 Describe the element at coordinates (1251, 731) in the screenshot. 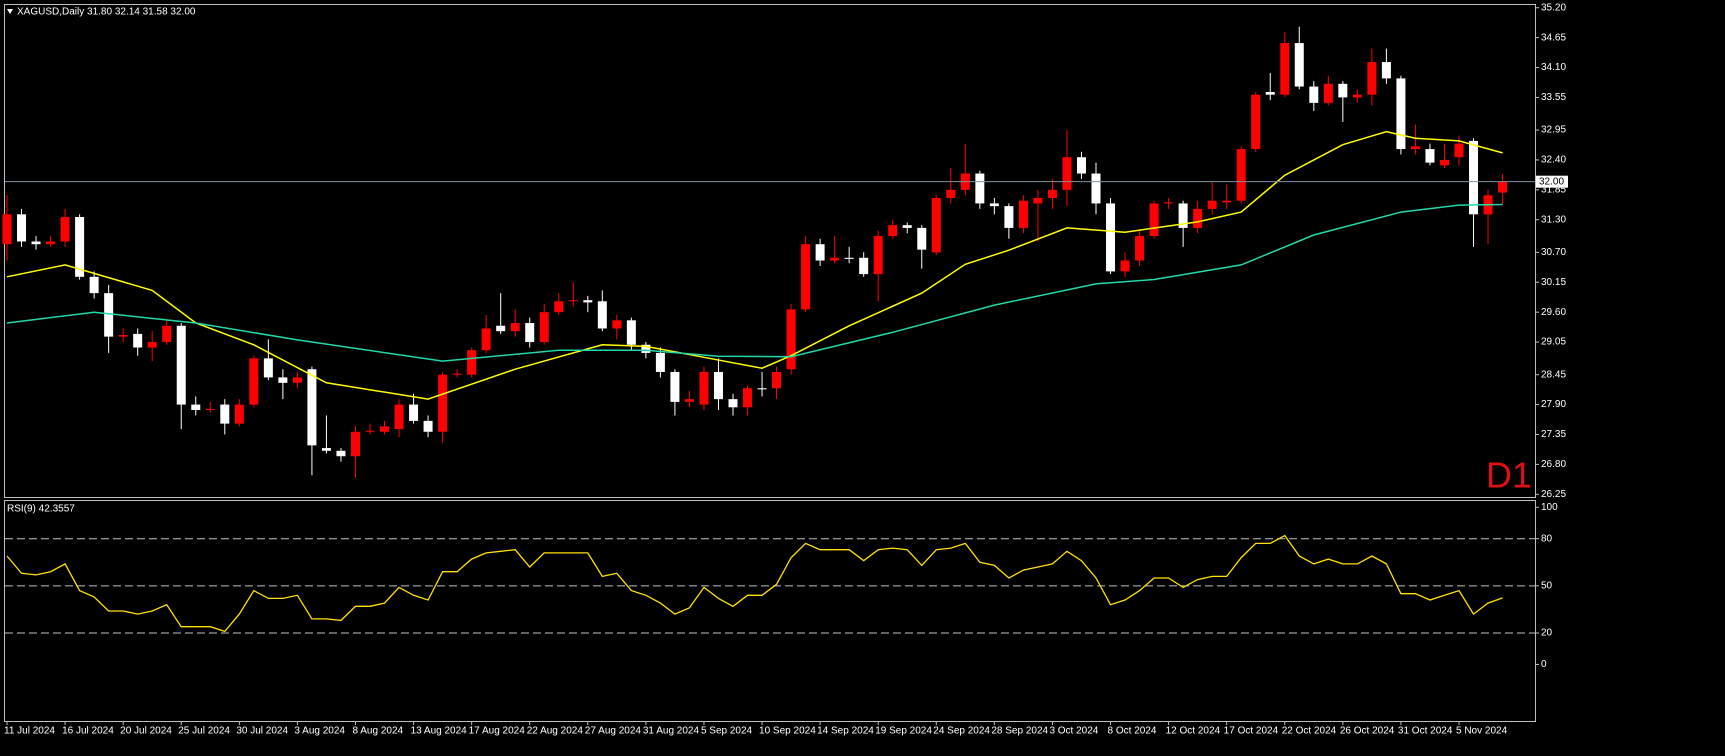

I see `x-tick-label: 17 Oct 2024` at that location.